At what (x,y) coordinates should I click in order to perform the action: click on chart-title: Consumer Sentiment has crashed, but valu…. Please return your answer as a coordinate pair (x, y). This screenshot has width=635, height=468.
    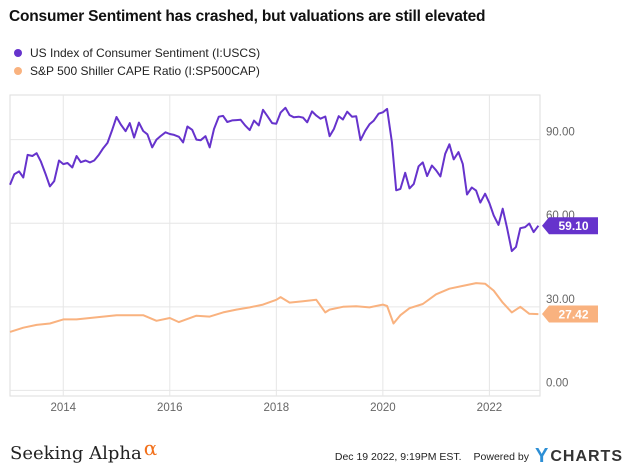
    Looking at the image, I should click on (247, 16).